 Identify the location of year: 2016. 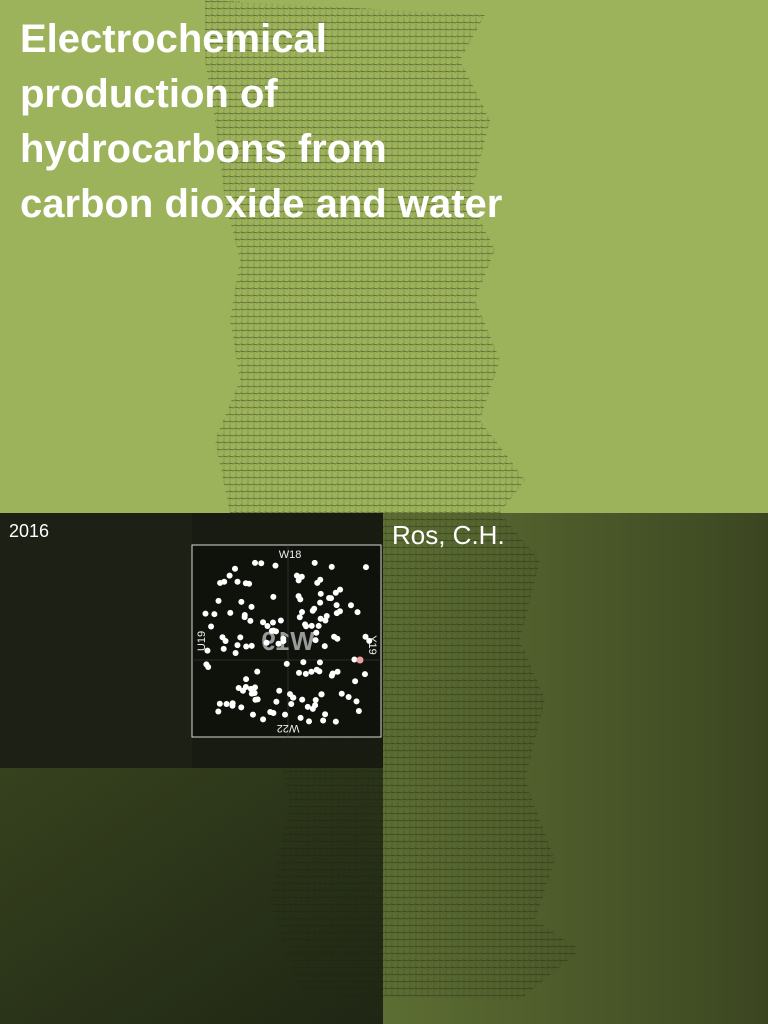
(29, 531).